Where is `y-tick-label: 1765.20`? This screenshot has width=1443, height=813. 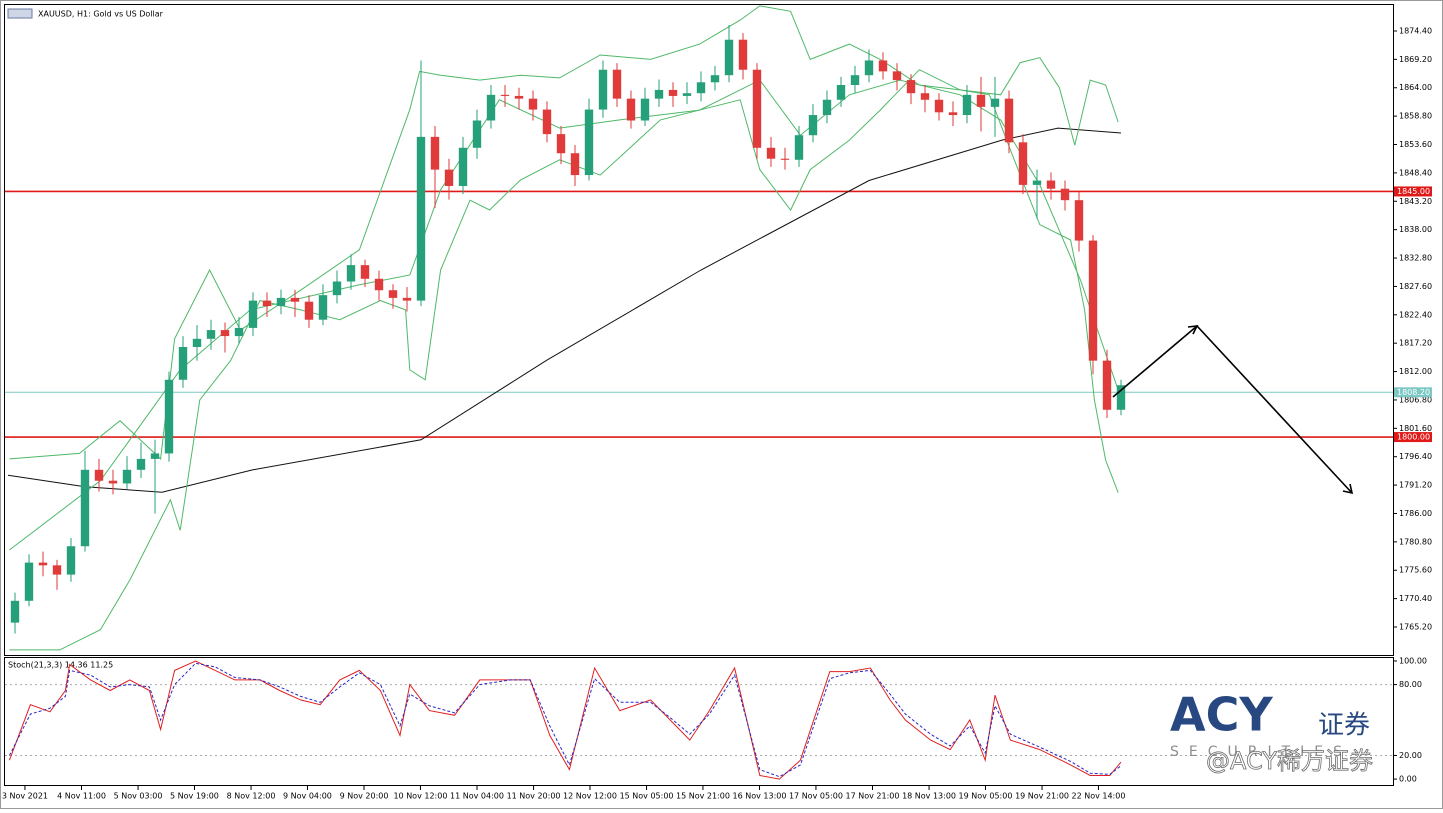
y-tick-label: 1765.20 is located at coordinates (1415, 627).